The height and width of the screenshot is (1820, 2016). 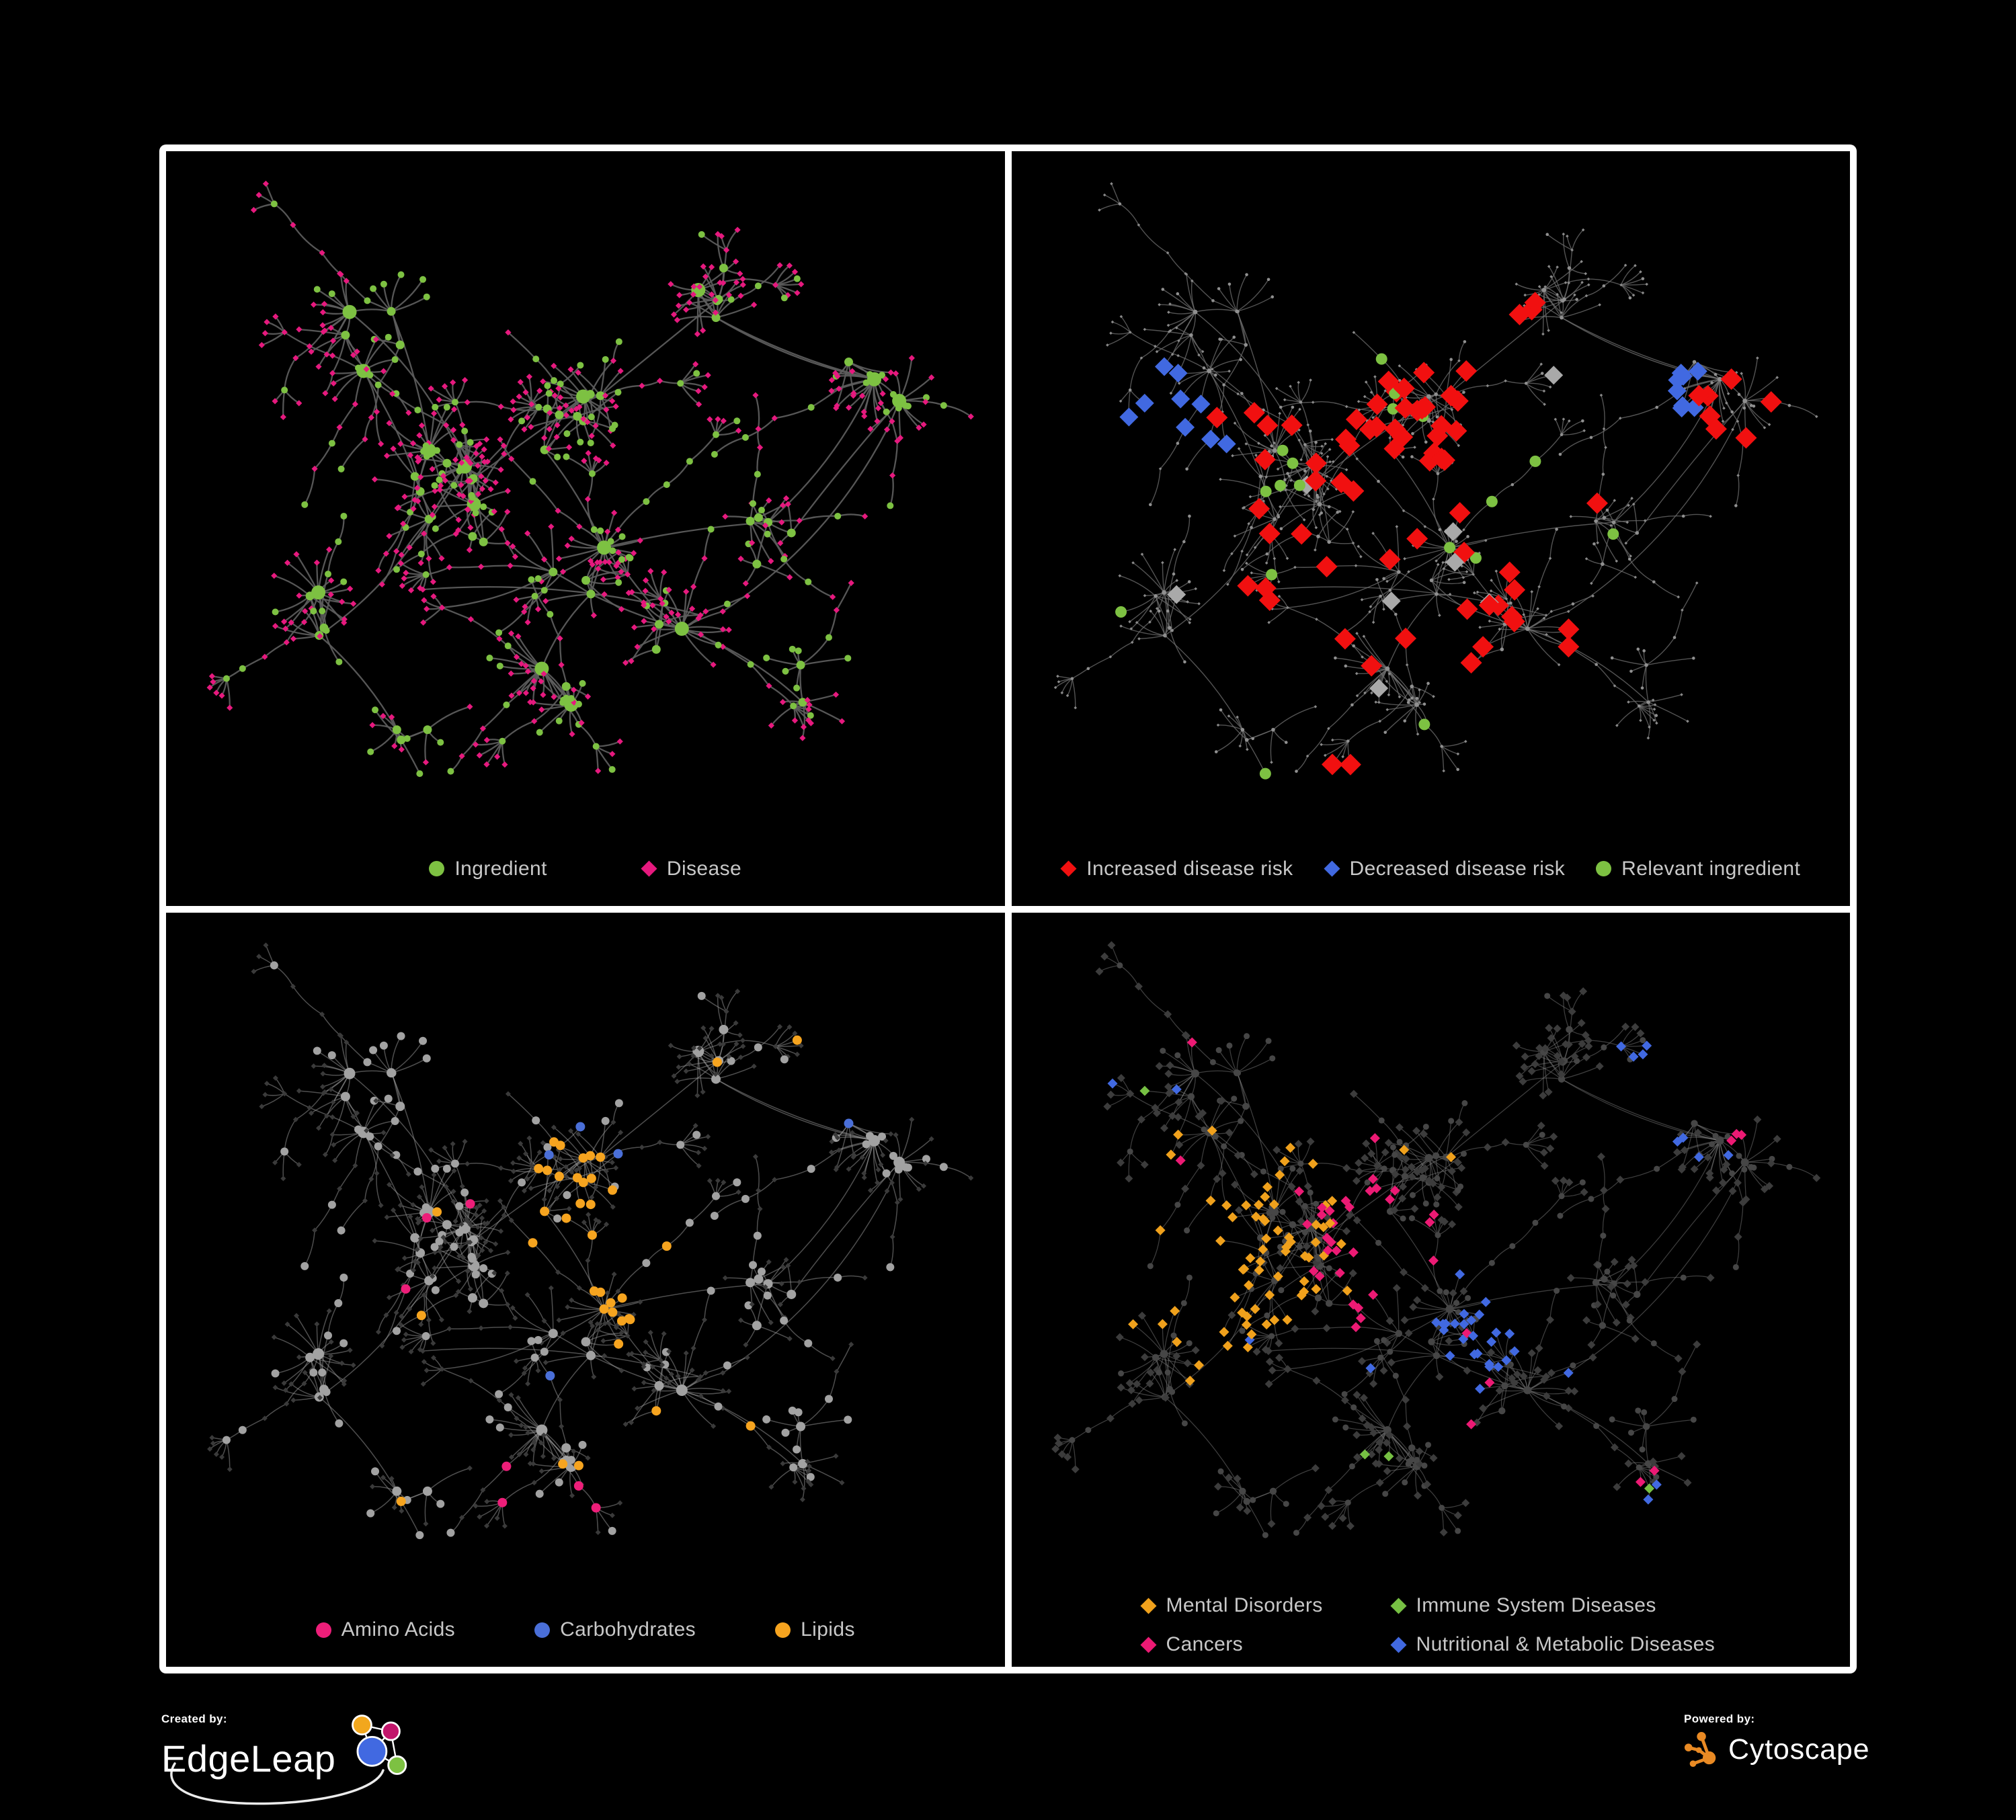 I want to click on cytoscape-credit: Powered by: Cytoscape, so click(x=1785, y=1752).